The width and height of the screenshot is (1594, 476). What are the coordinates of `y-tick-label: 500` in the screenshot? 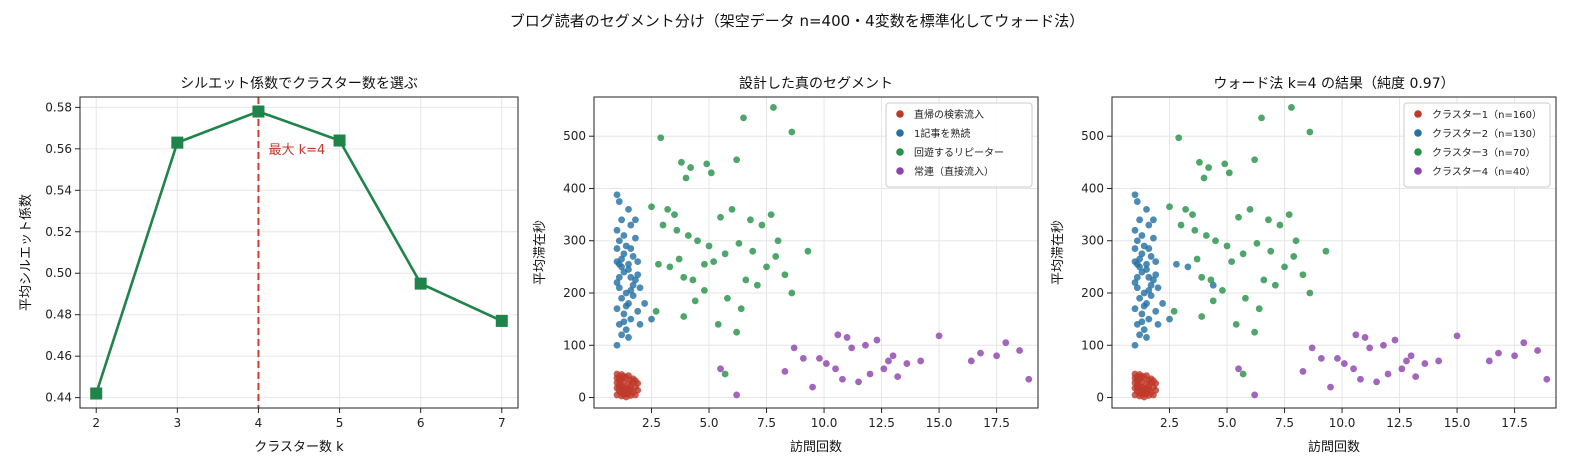 It's located at (1092, 136).